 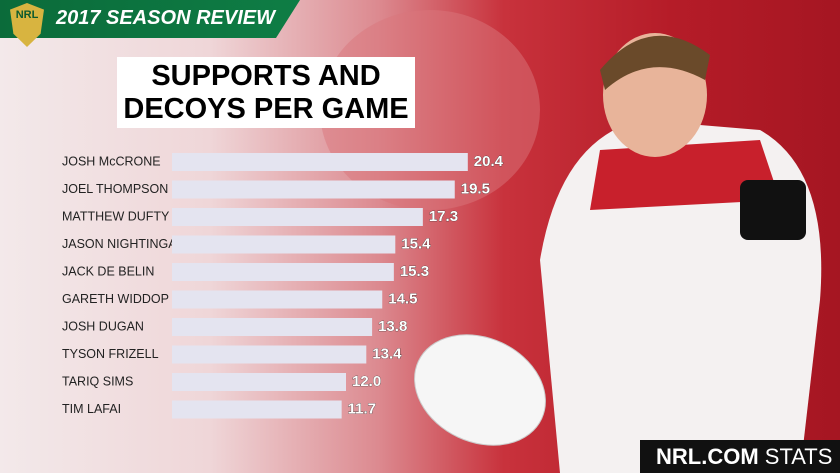 I want to click on value-label: 11.7, so click(x=362, y=408).